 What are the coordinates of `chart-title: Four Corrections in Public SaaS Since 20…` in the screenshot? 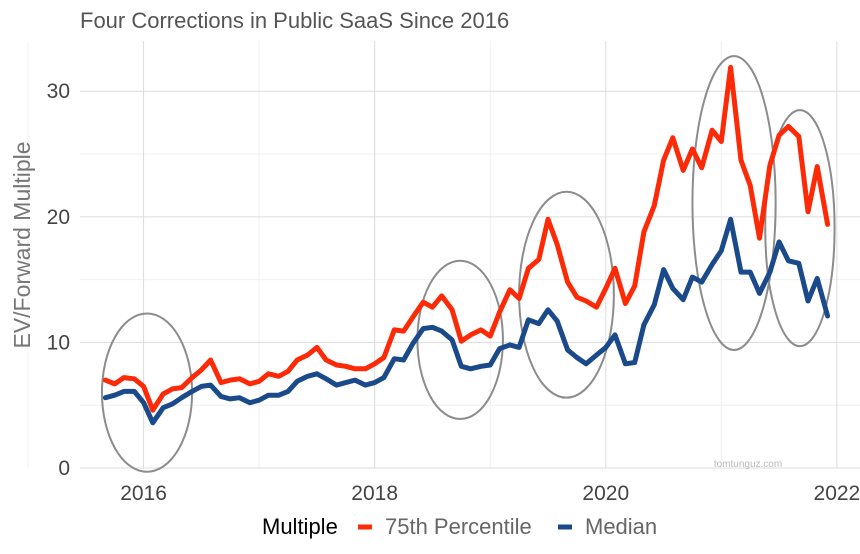 It's located at (294, 20).